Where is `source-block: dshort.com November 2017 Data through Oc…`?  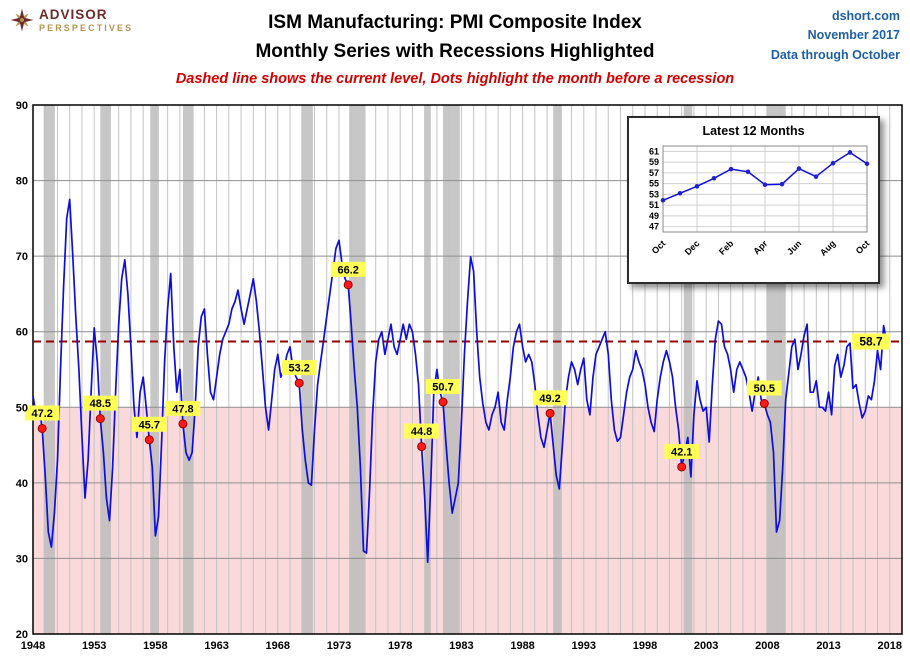
source-block: dshort.com November 2017 Data through Oc… is located at coordinates (835, 36).